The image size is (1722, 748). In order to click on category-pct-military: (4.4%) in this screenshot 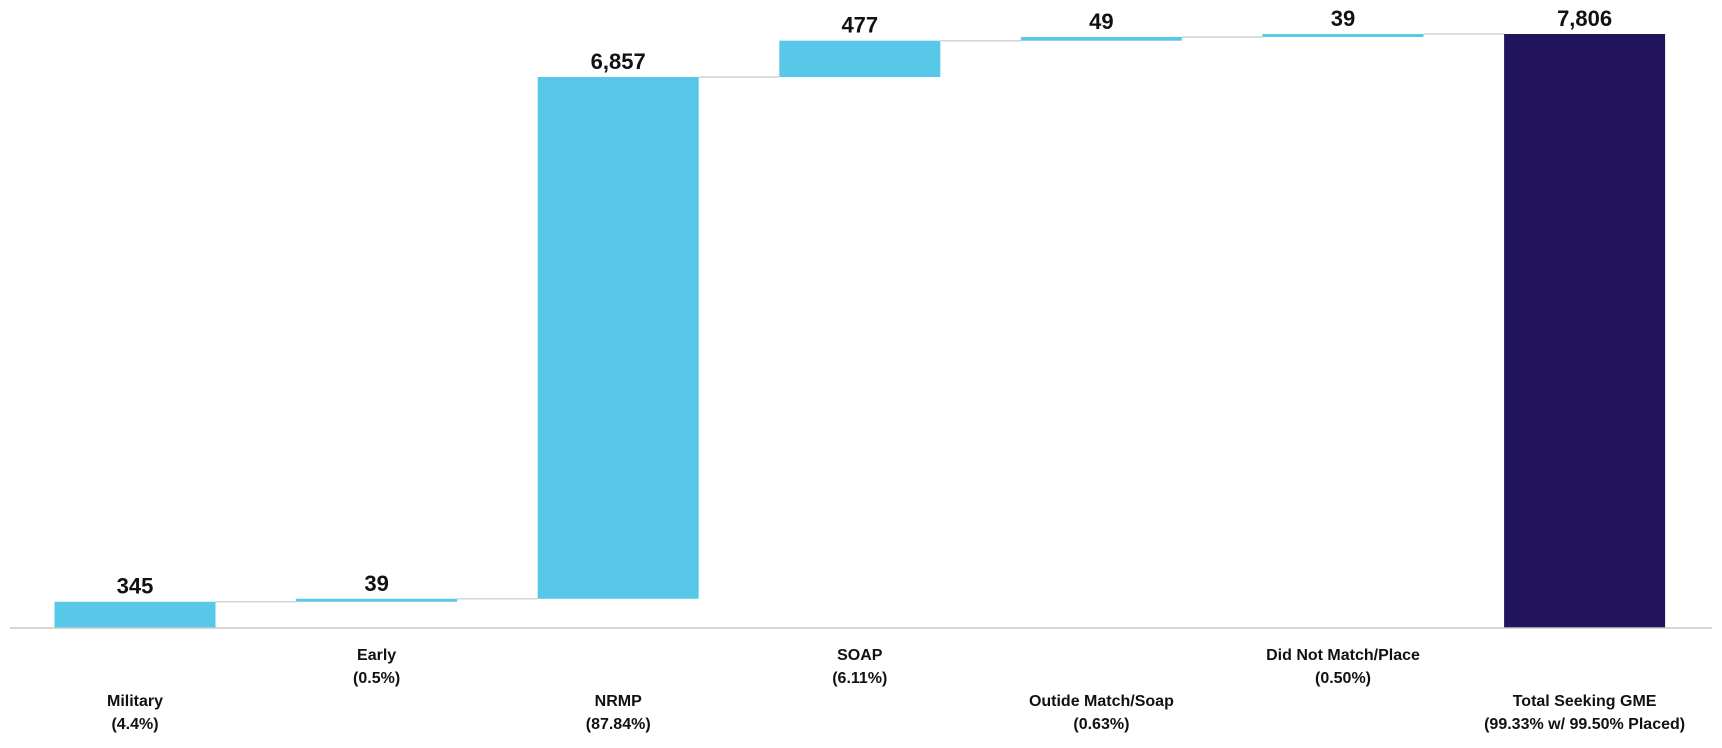, I will do `click(134, 724)`.